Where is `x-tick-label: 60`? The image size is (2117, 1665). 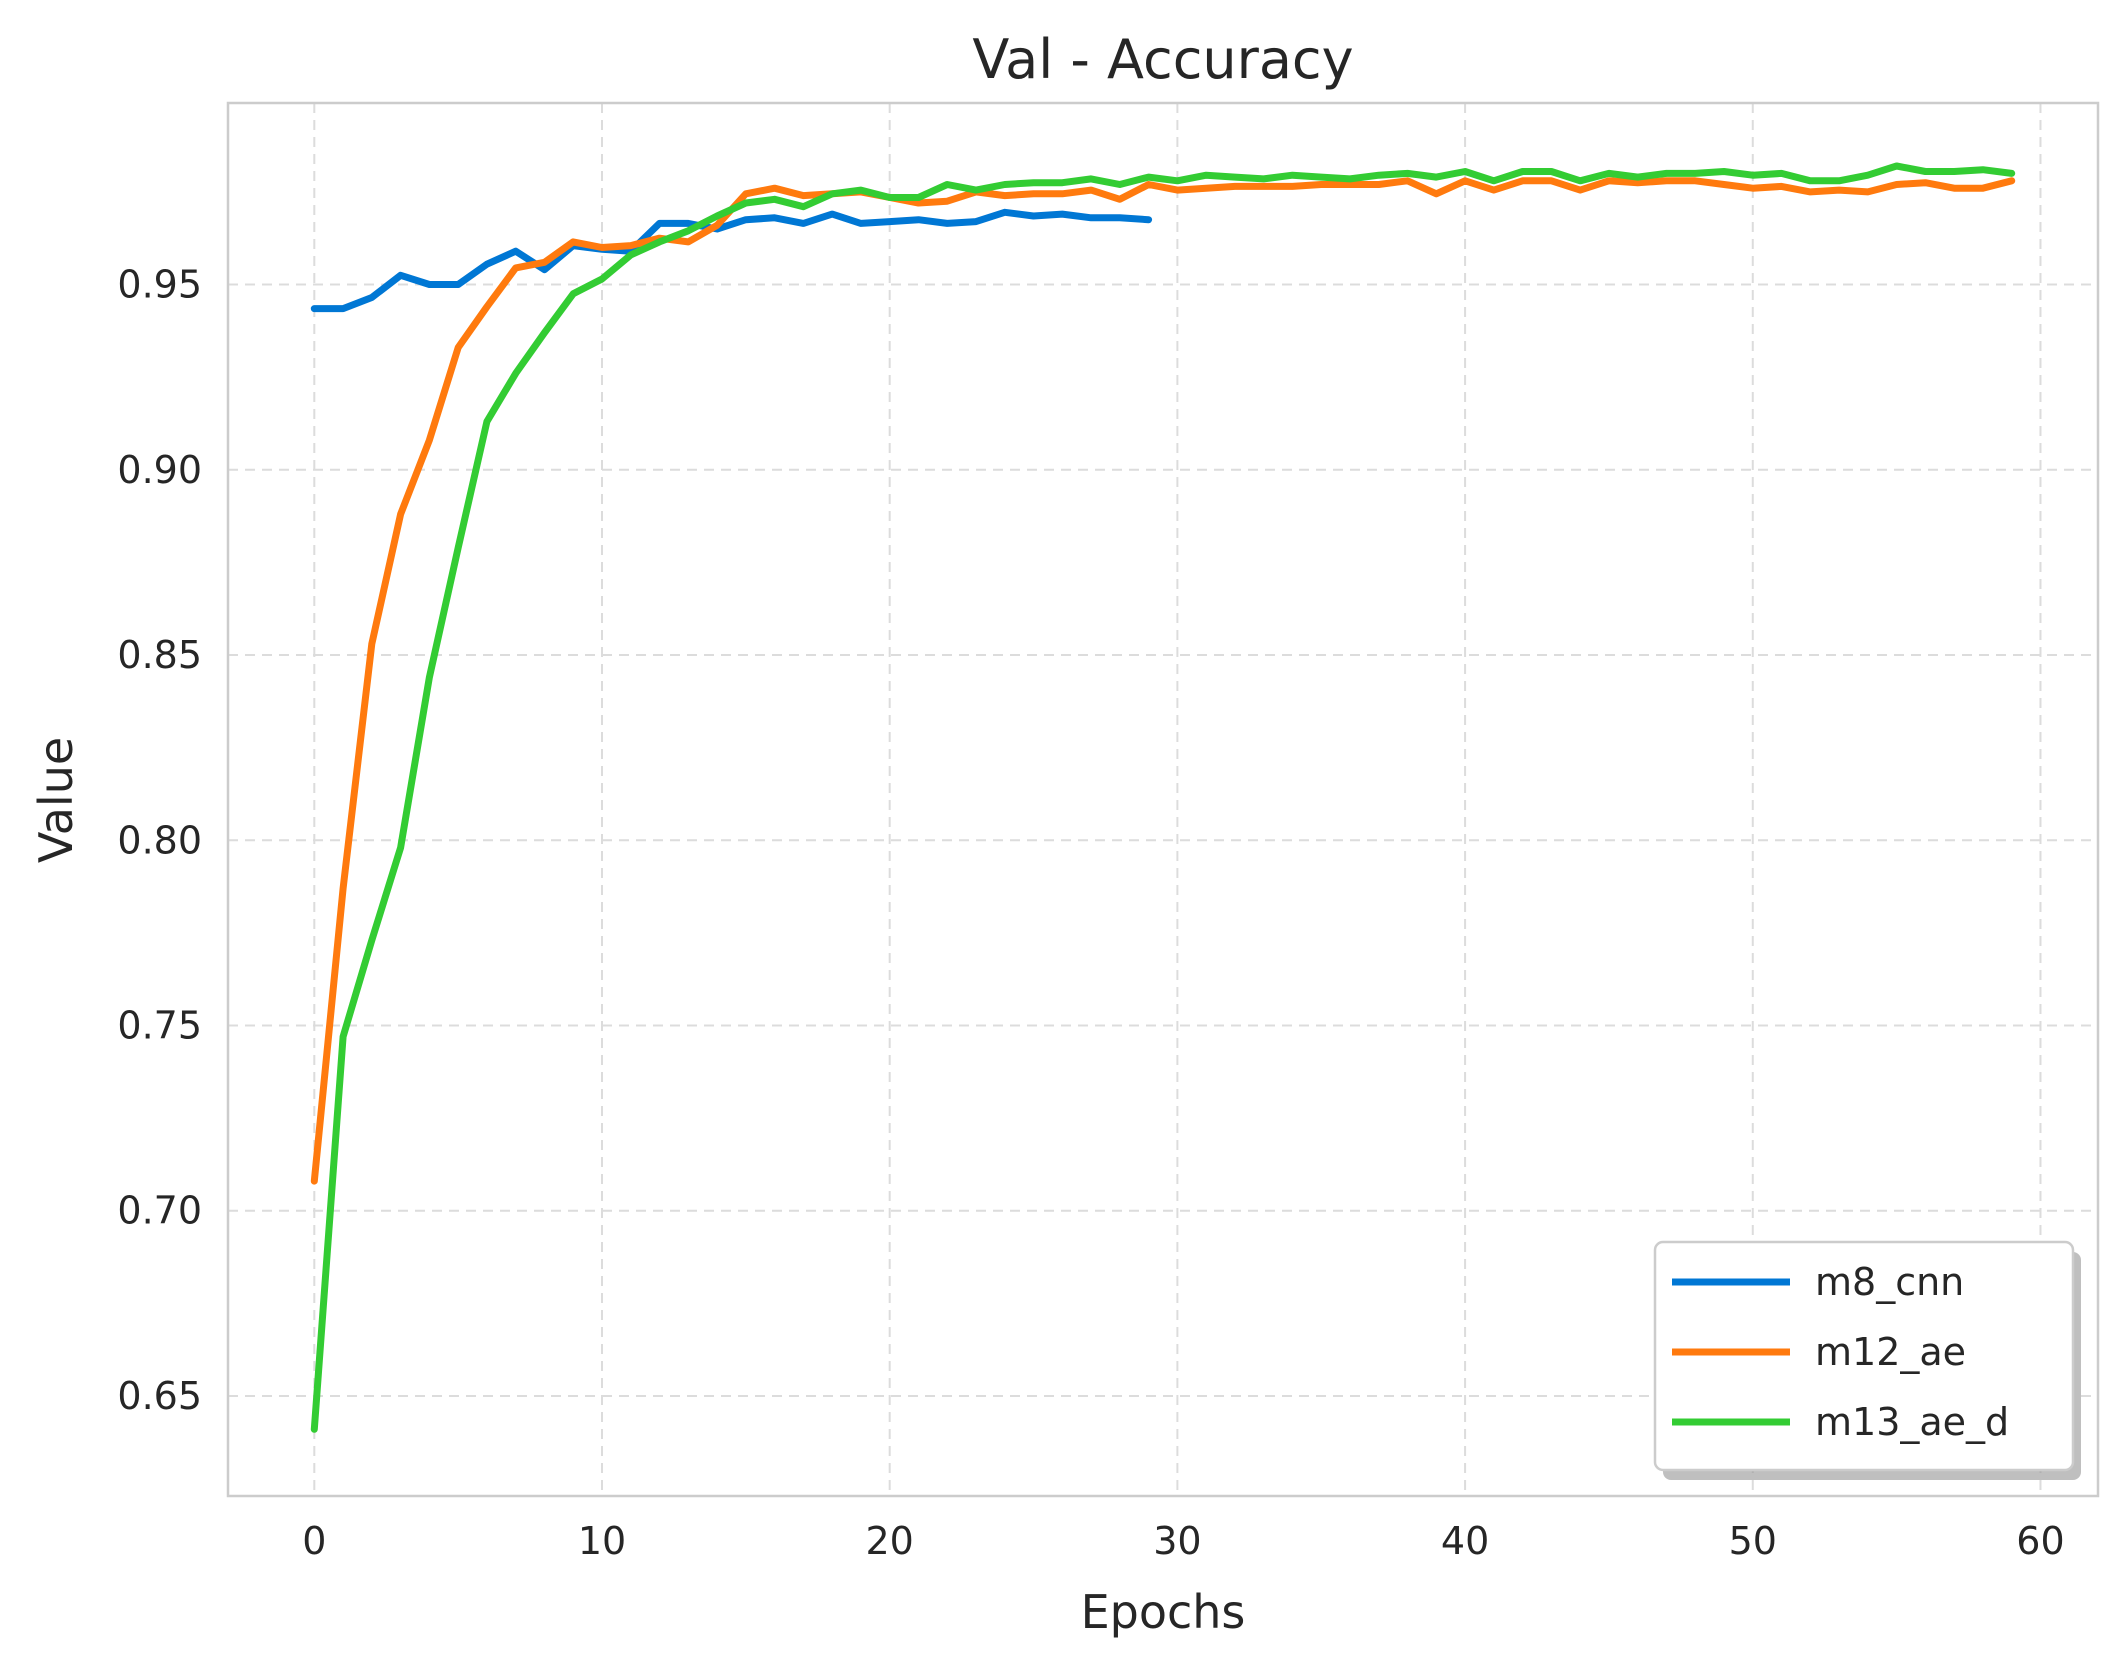
x-tick-label: 60 is located at coordinates (2040, 1541).